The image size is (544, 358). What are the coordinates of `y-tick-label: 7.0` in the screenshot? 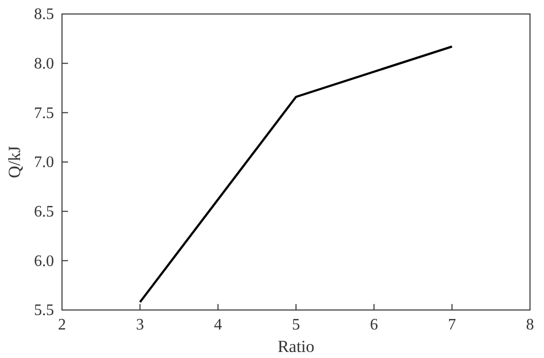 It's located at (44, 163).